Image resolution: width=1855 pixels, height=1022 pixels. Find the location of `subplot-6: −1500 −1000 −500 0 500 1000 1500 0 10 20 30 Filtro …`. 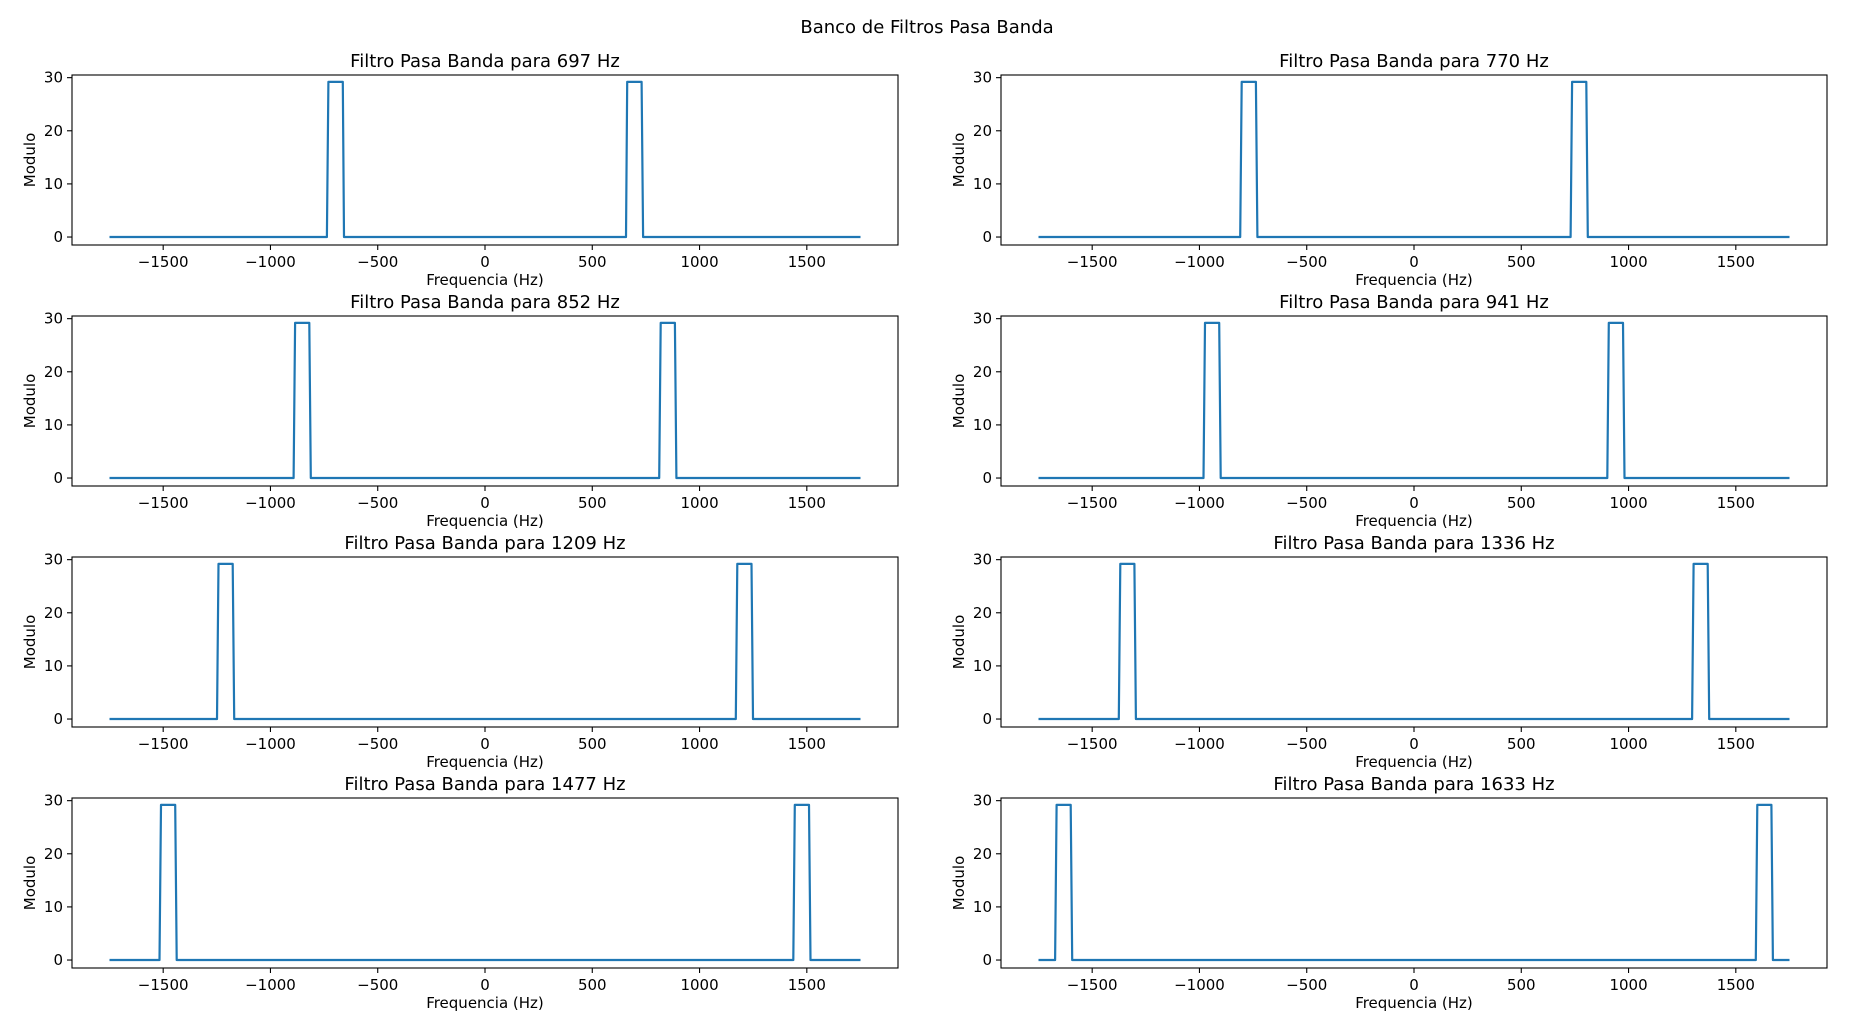

subplot-6: −1500 −1000 −500 0 500 1000 1500 0 10 20 30 Filtro … is located at coordinates (1389, 652).